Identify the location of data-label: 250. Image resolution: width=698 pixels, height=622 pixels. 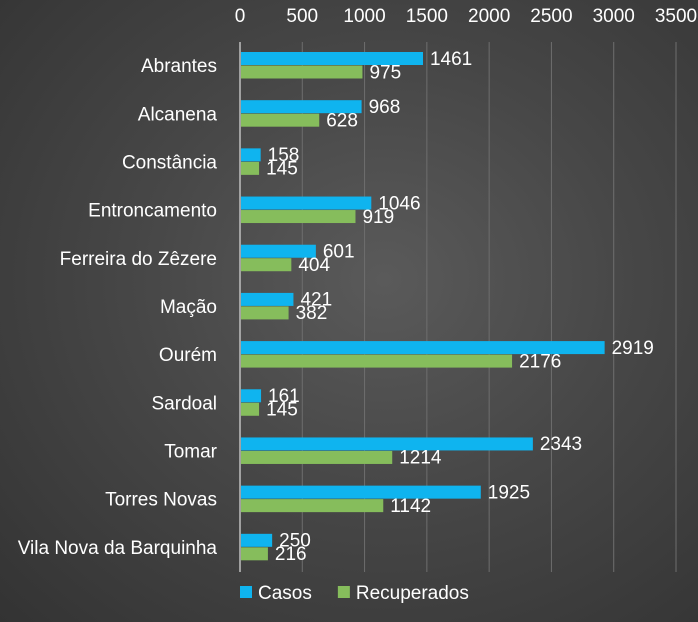
(295, 541).